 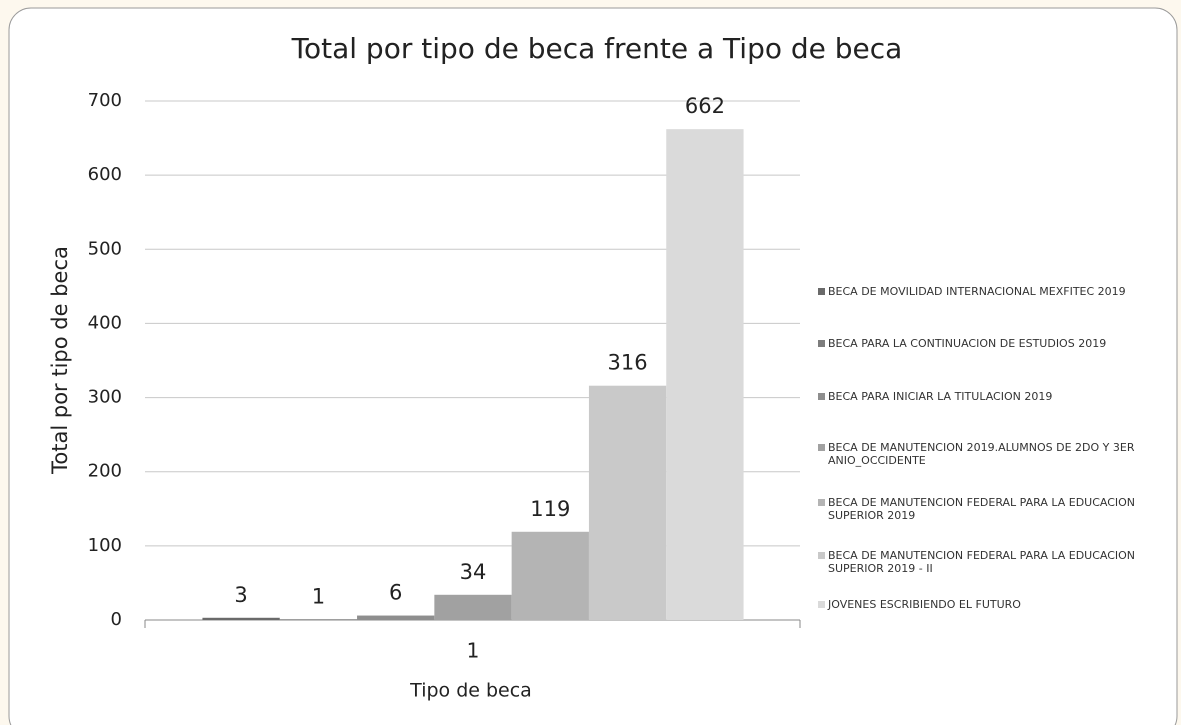 I want to click on data-label: 316, so click(x=628, y=363).